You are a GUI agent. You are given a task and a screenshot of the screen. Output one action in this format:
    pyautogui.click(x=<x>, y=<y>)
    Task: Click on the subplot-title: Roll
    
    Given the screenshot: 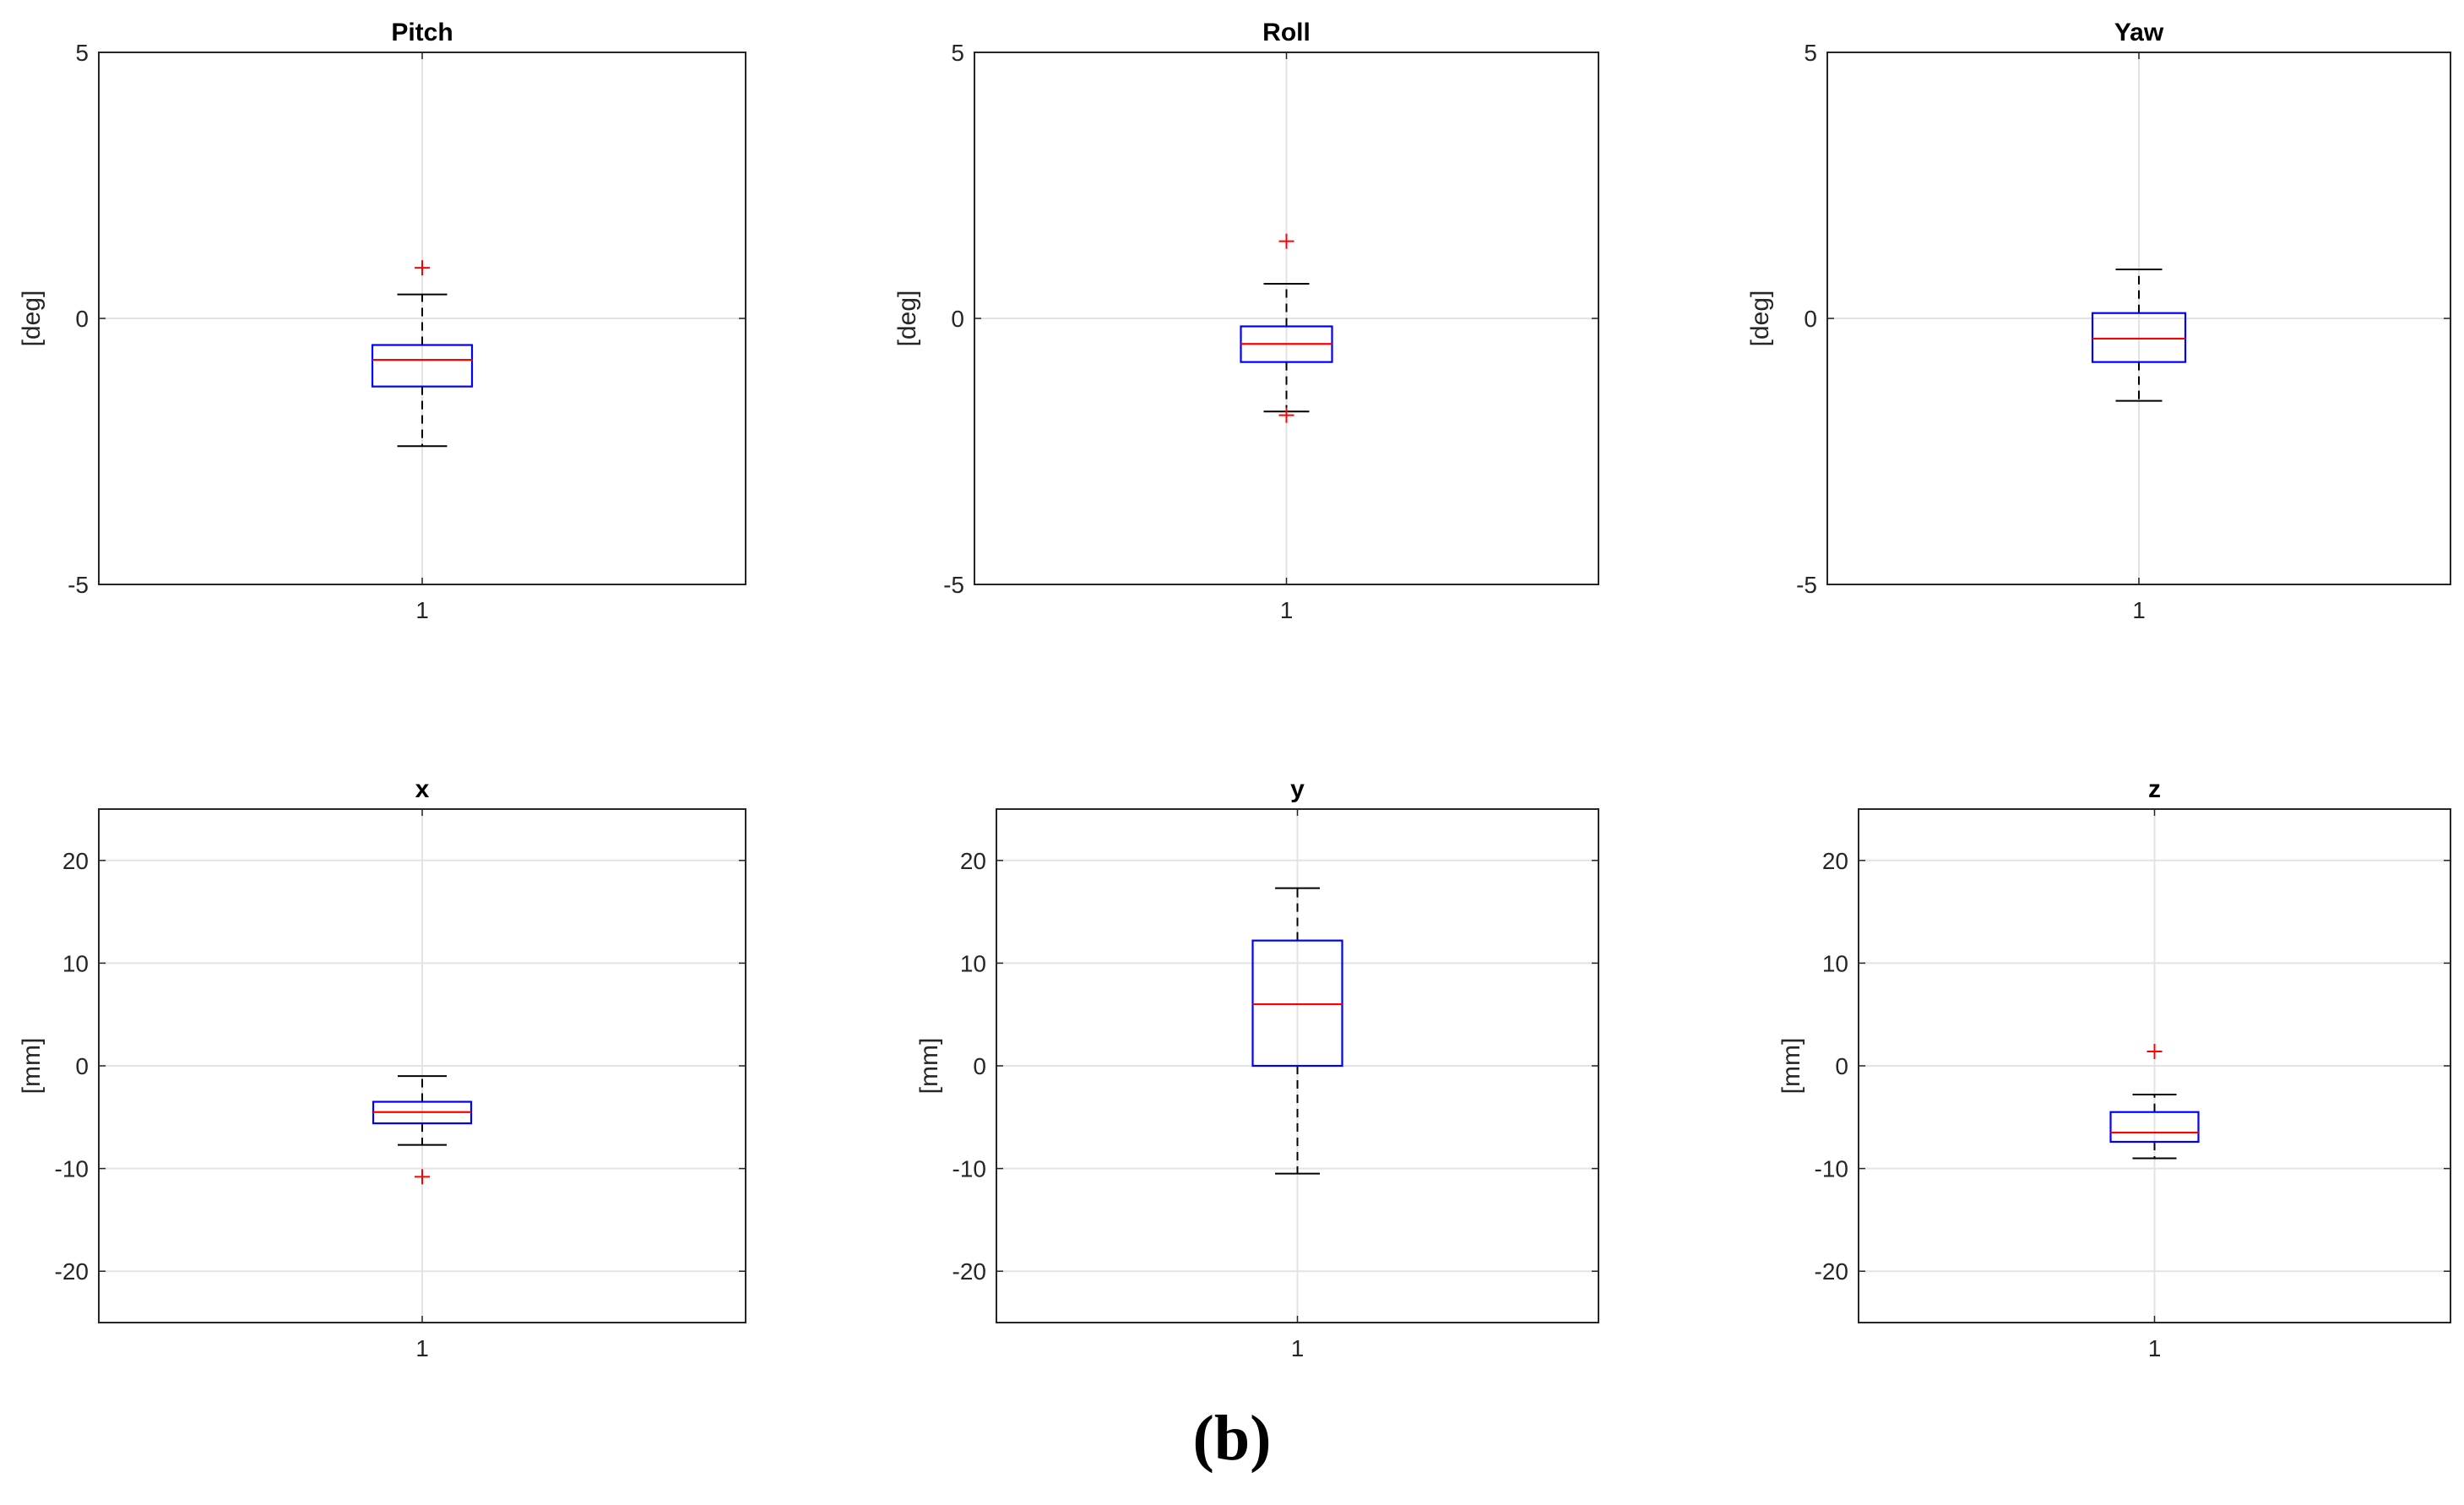 What is the action you would take?
    pyautogui.click(x=1286, y=32)
    